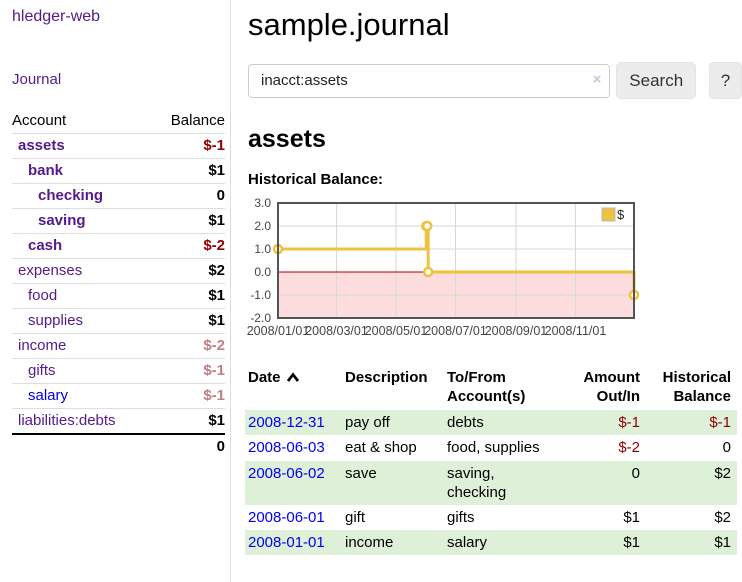  I want to click on sidebar-account-link: food, so click(43, 295).